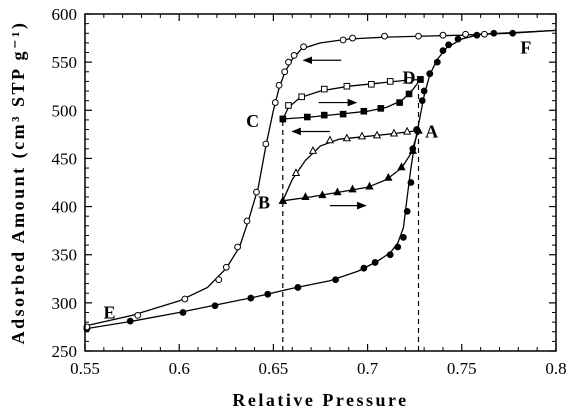 The height and width of the screenshot is (414, 580). Describe the element at coordinates (179, 368) in the screenshot. I see `x-tick-label: 0.6` at that location.